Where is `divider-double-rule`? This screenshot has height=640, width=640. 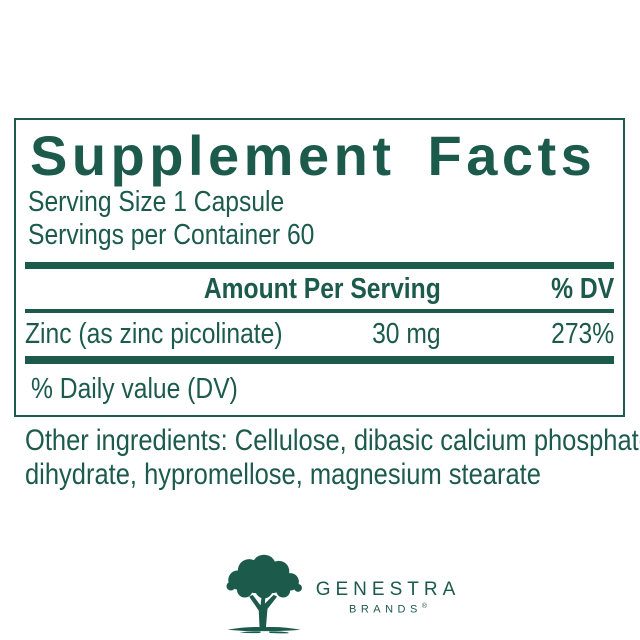 divider-double-rule is located at coordinates (319, 311).